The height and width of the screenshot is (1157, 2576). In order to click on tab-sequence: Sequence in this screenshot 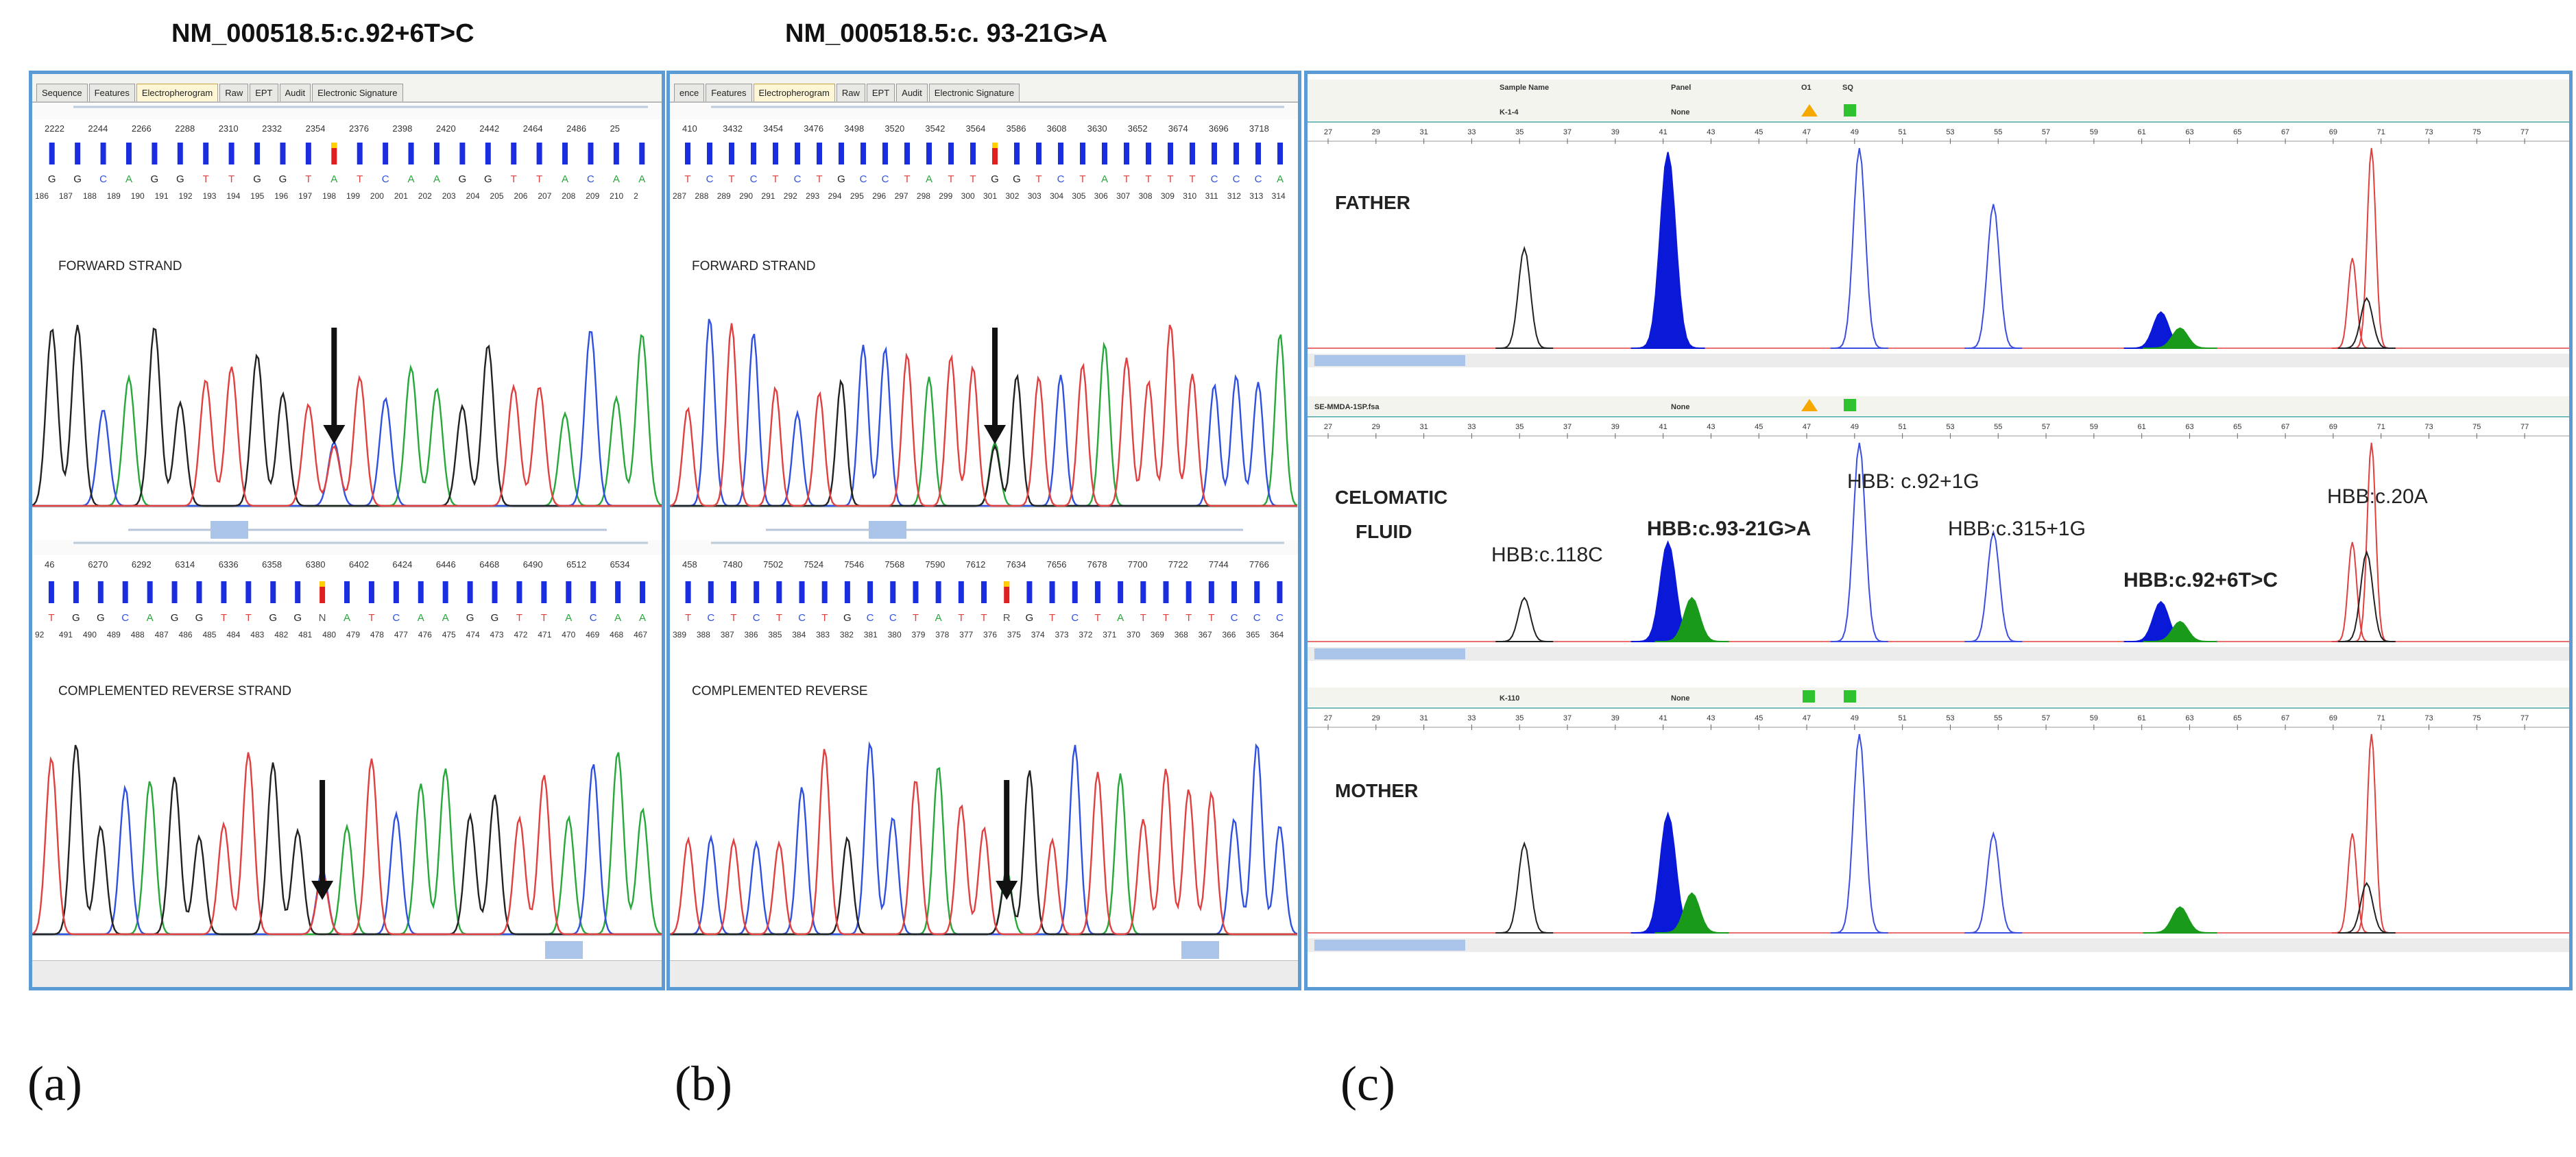, I will do `click(62, 93)`.